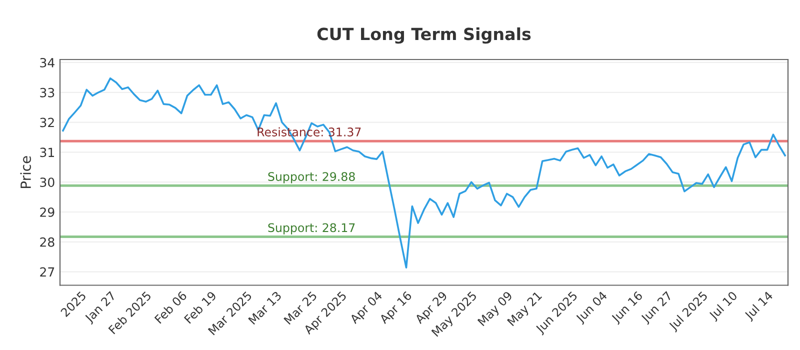 This screenshot has height=350, width=800. I want to click on y-tick-label: 28, so click(47, 242).